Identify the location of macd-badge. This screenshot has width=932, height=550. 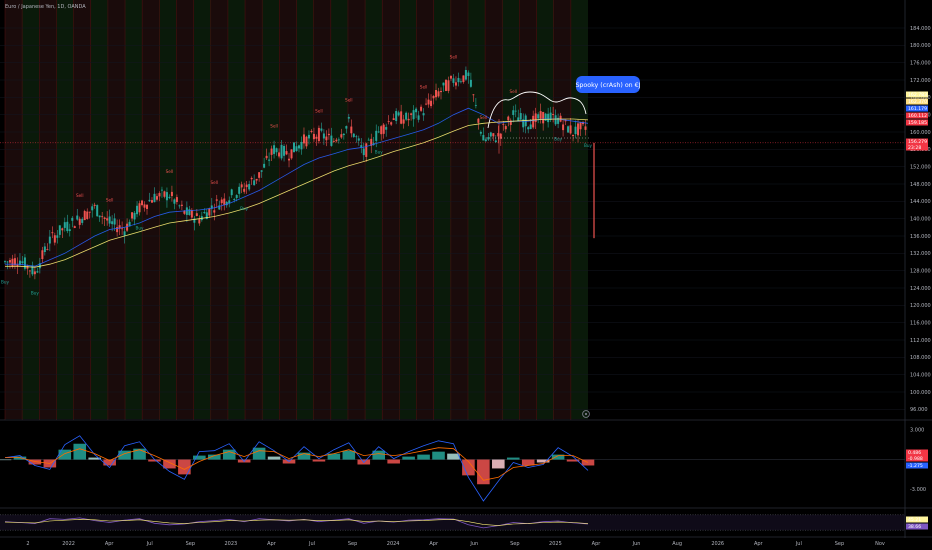
(917, 465).